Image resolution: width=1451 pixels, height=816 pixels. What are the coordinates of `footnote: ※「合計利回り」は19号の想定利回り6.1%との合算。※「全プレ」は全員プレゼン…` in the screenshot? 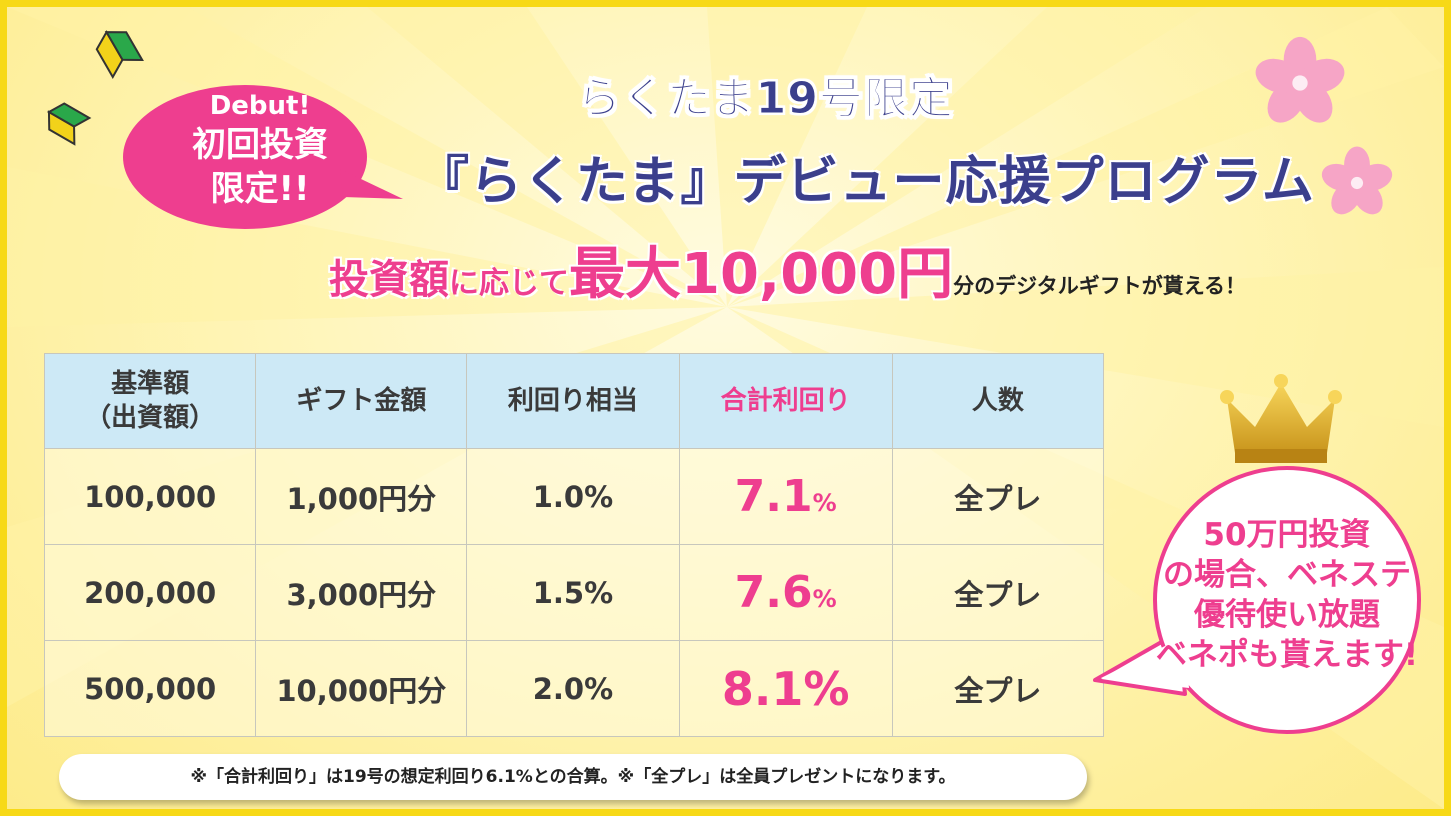 It's located at (573, 777).